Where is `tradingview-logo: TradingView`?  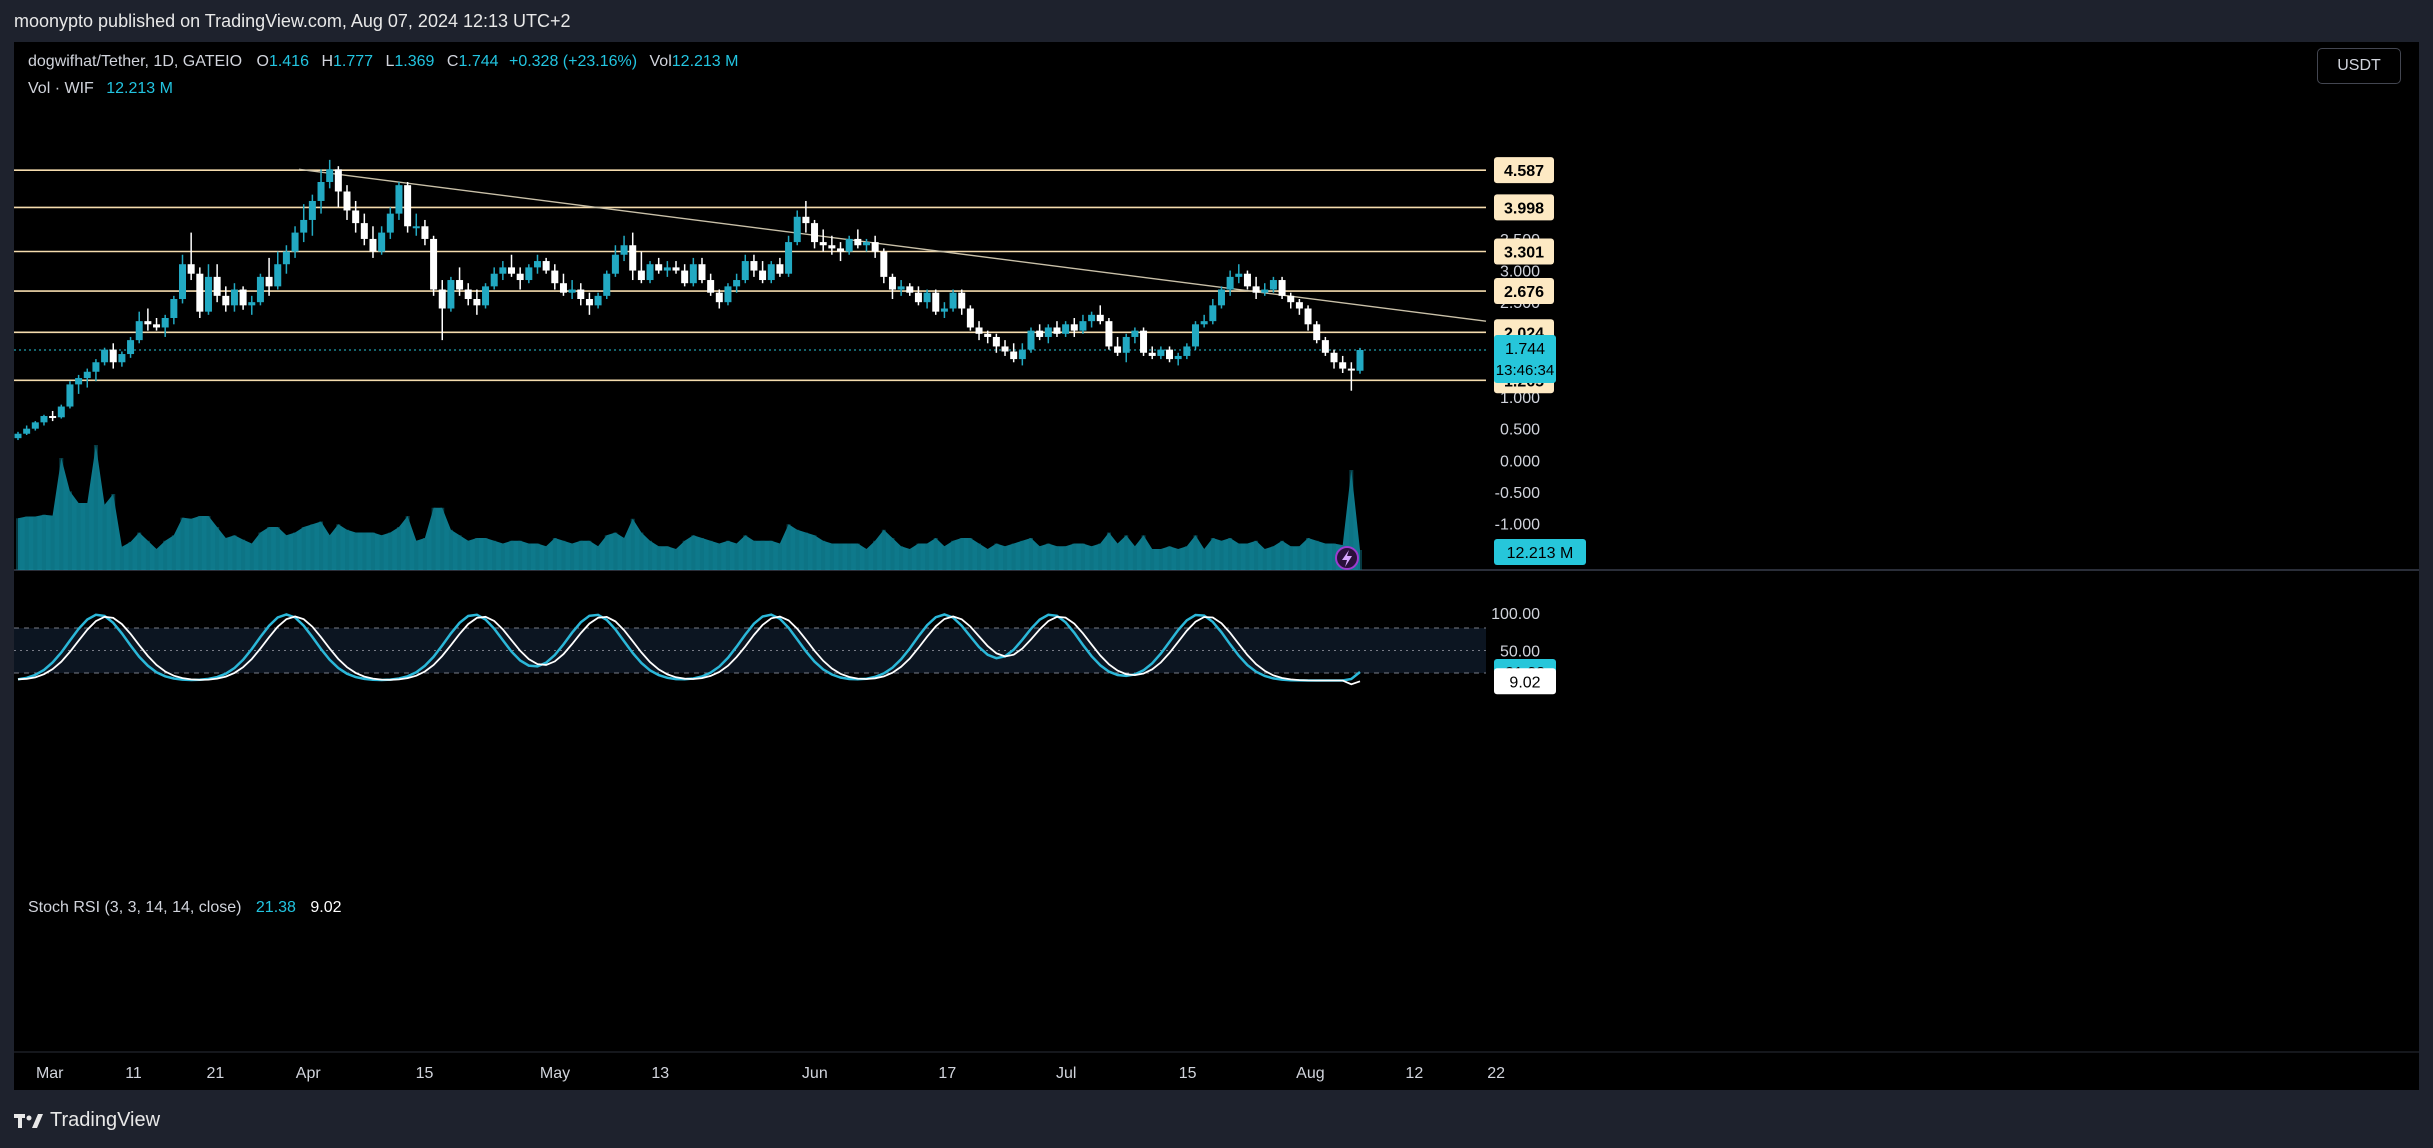 tradingview-logo: TradingView is located at coordinates (87, 1120).